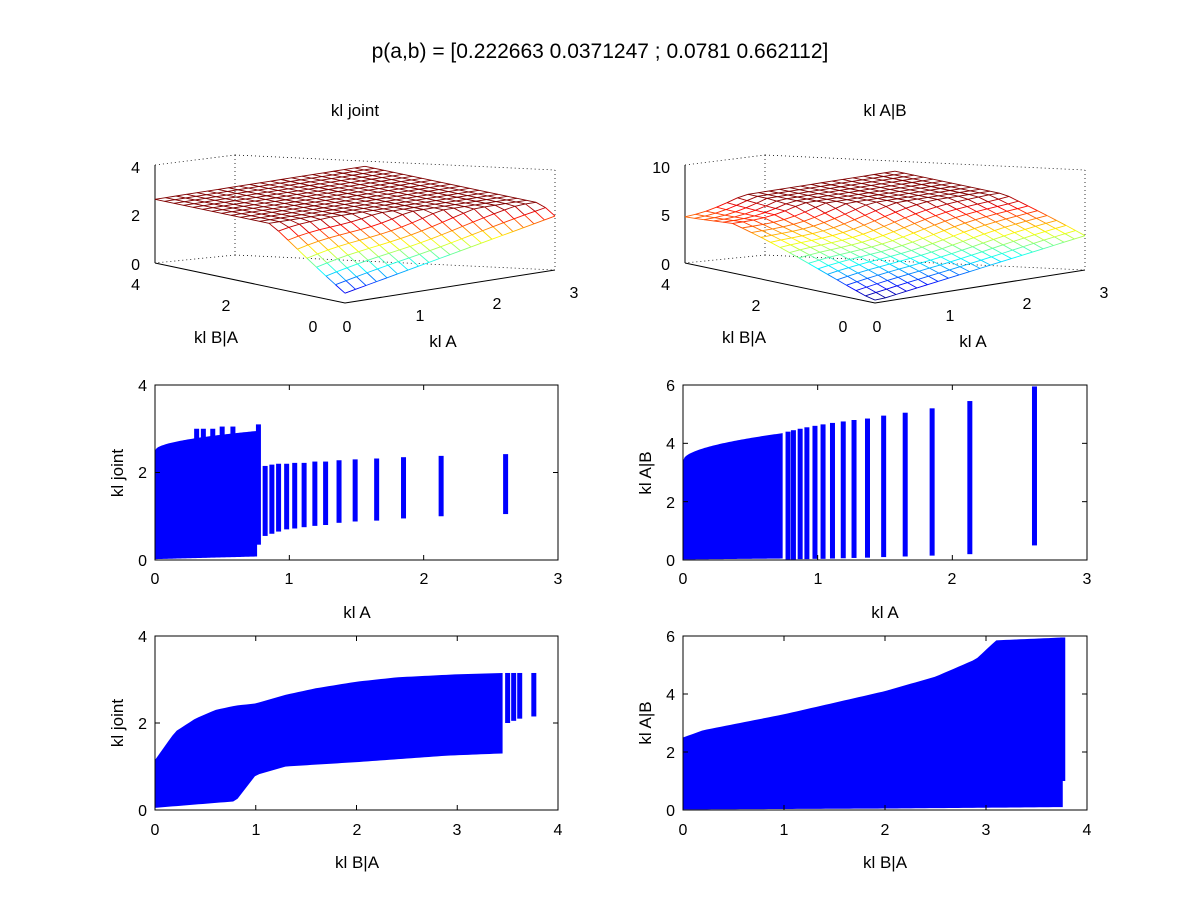  What do you see at coordinates (142, 561) in the screenshot?
I see `panel3-ytick-0: 0` at bounding box center [142, 561].